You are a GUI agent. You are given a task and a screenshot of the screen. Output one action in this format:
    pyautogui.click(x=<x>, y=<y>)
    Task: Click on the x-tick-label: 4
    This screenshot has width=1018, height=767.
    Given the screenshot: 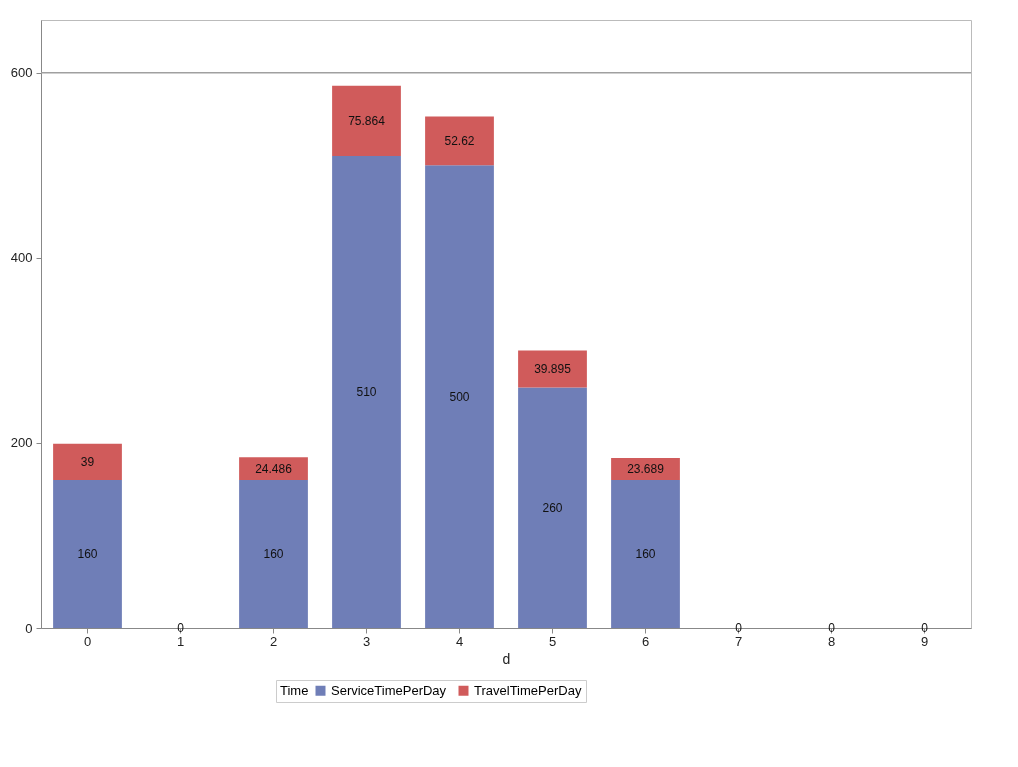 What is the action you would take?
    pyautogui.click(x=459, y=641)
    